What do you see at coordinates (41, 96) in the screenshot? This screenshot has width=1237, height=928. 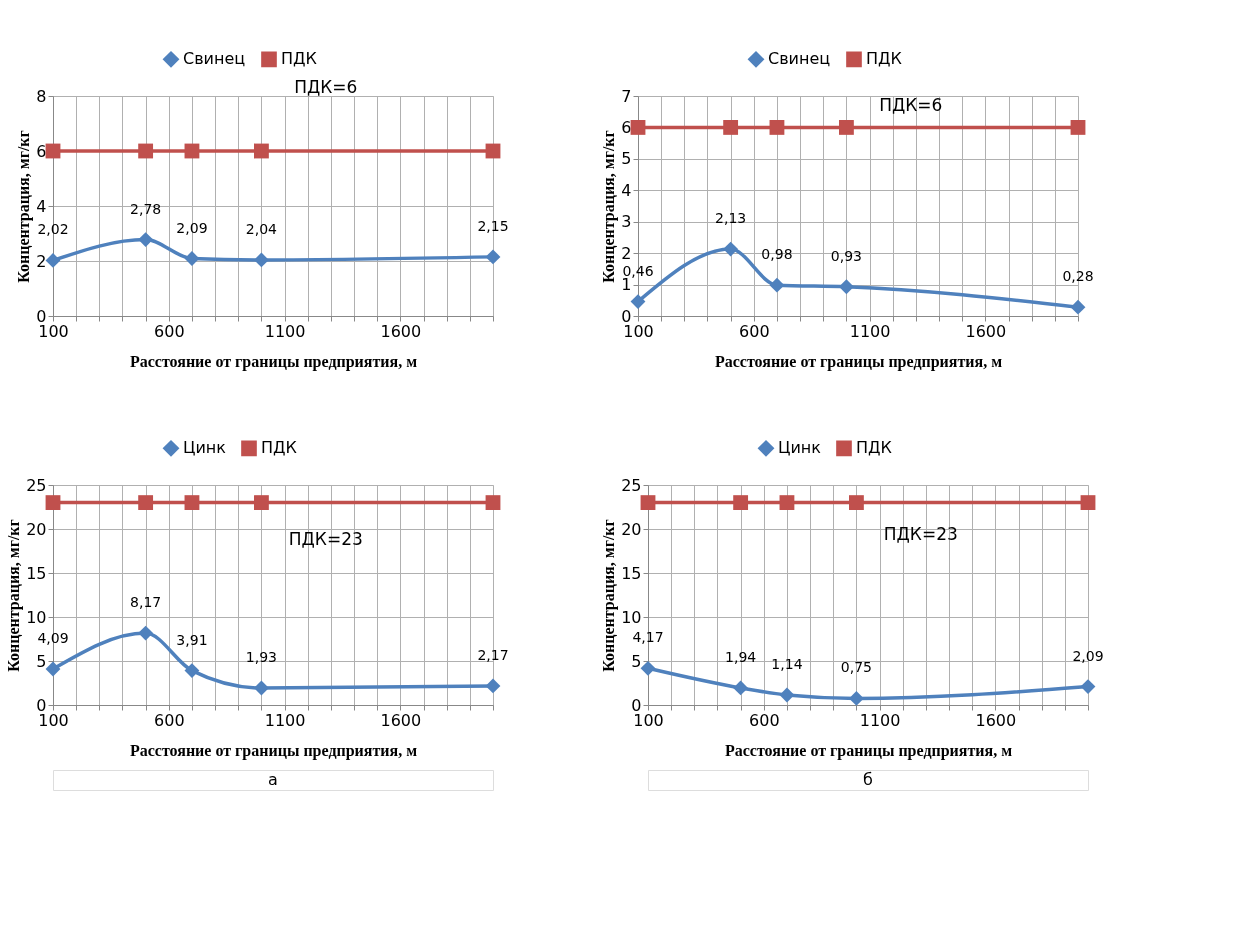 I see `y-tick-label: 8` at bounding box center [41, 96].